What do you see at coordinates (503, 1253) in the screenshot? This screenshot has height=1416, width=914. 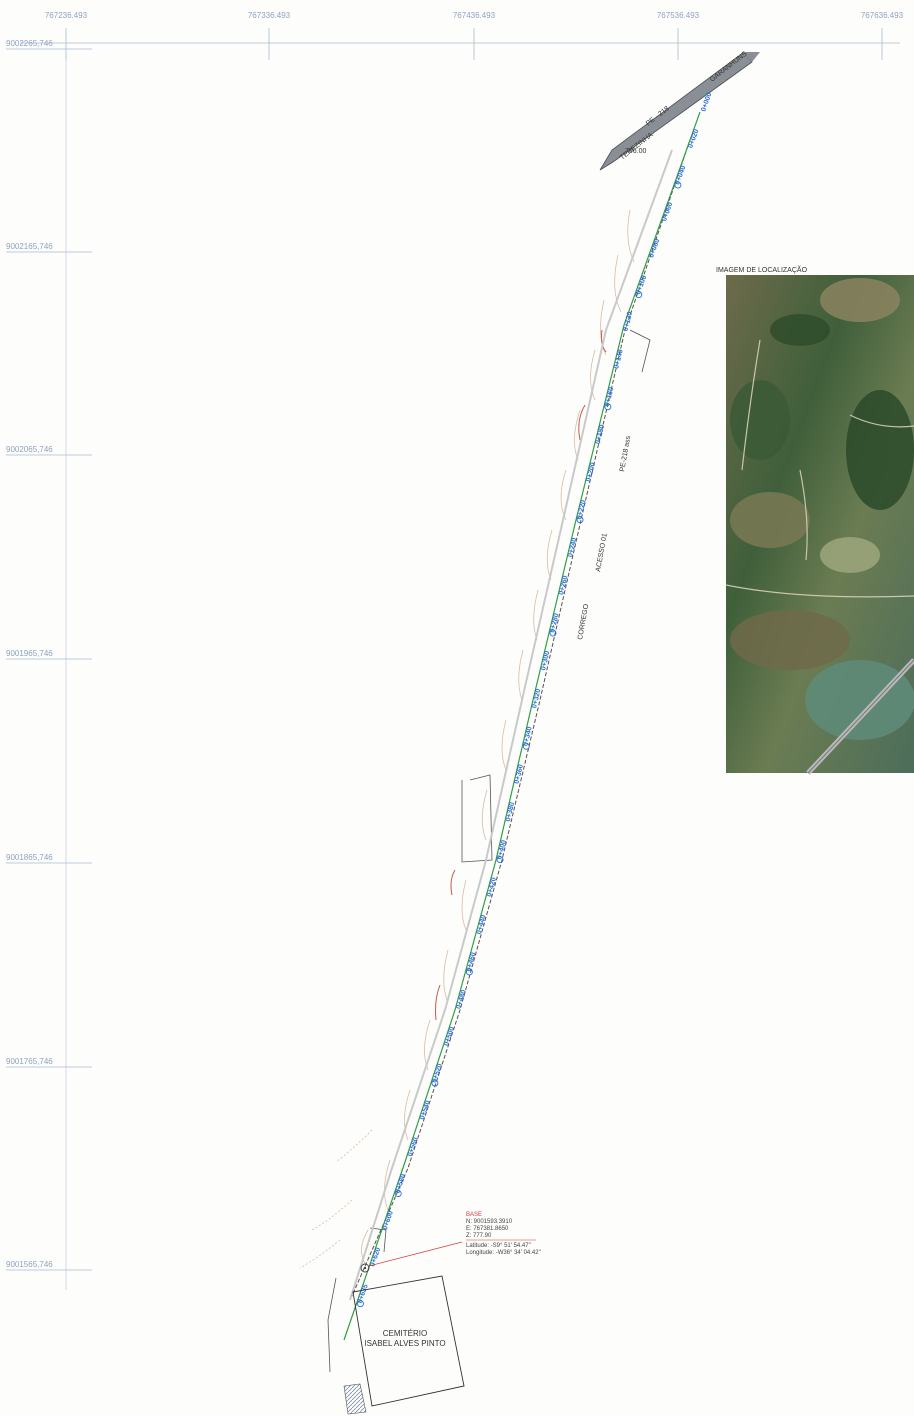 I see `base-longitude: Longitude: -W36° 34' 04.42"` at bounding box center [503, 1253].